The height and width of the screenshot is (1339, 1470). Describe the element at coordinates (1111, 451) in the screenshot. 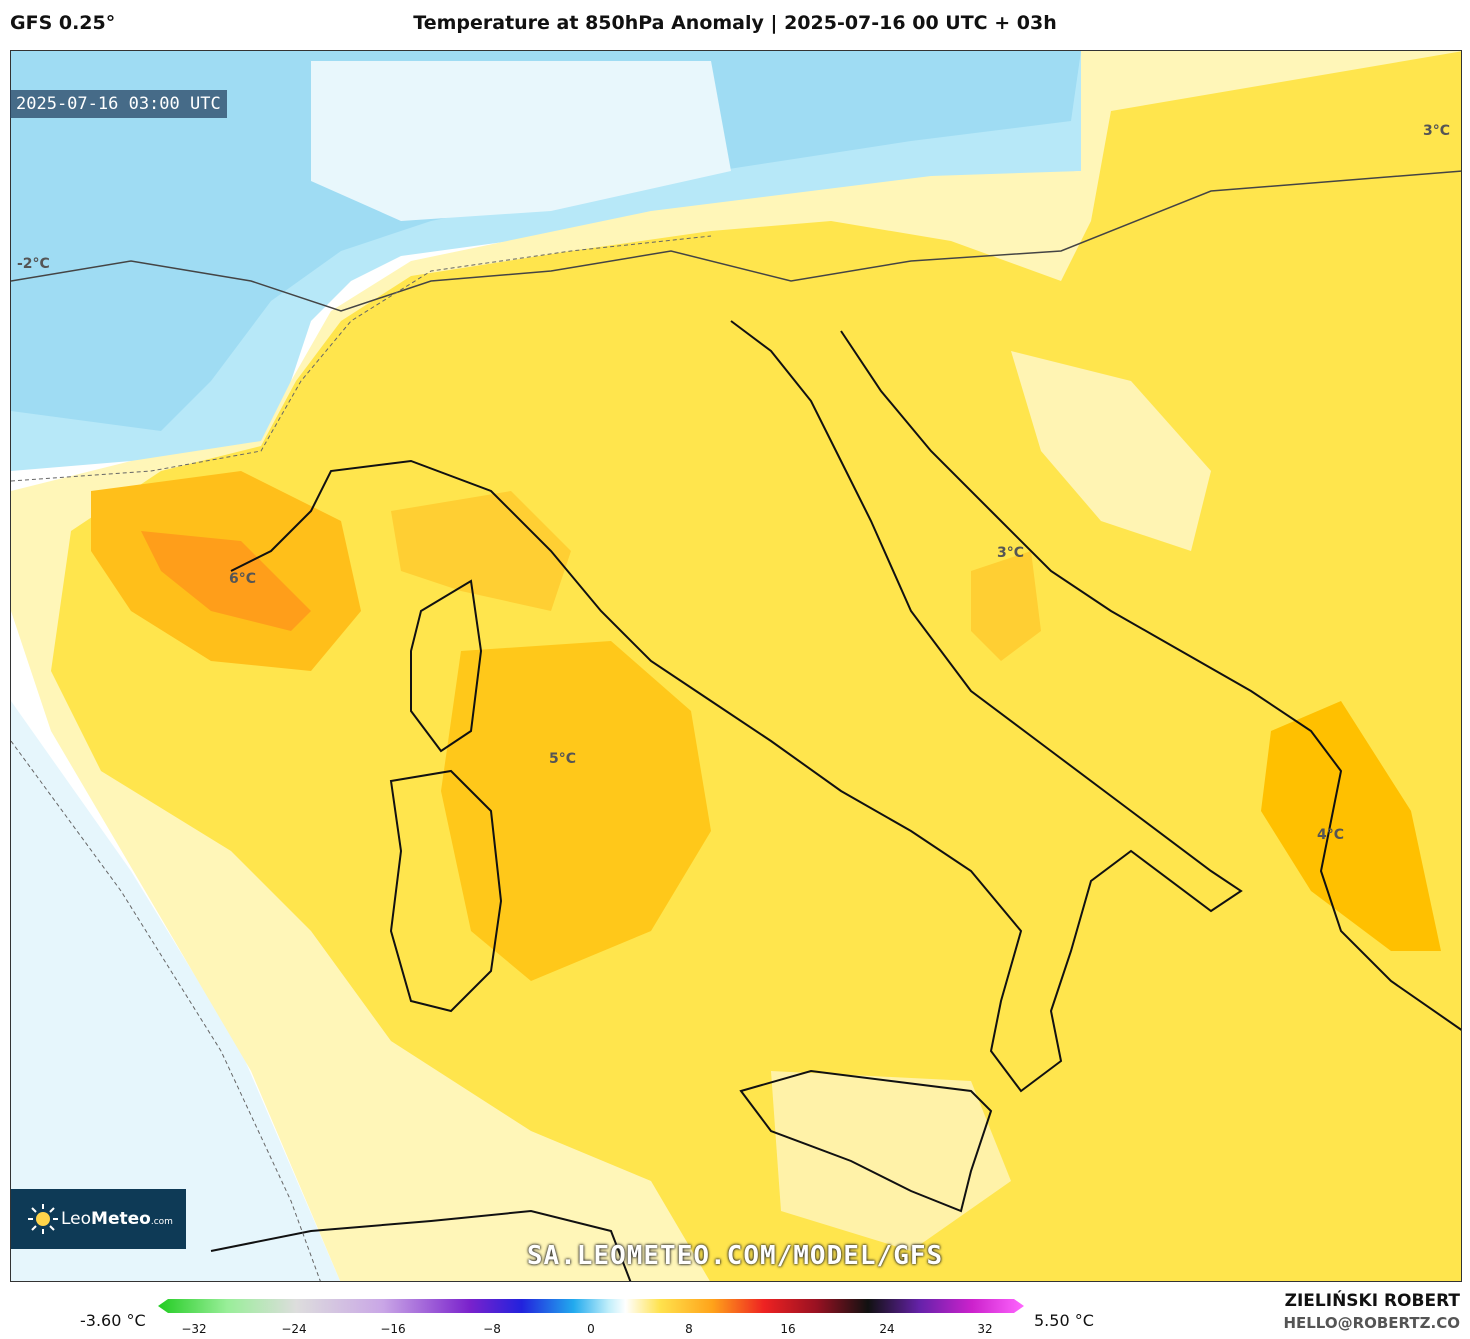

I see `pale-strip-adriatic-east` at that location.